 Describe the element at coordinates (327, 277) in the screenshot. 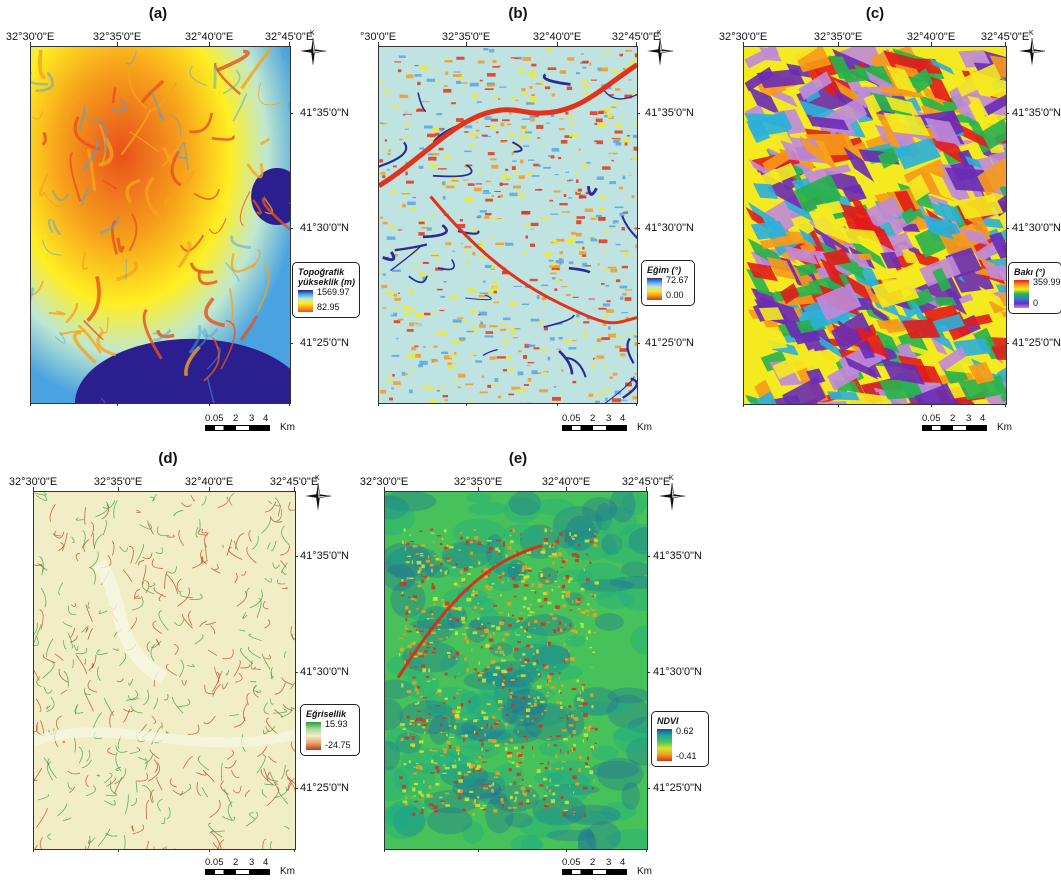

I see `legend-title: Topoğrafik yükseklik (m)` at that location.